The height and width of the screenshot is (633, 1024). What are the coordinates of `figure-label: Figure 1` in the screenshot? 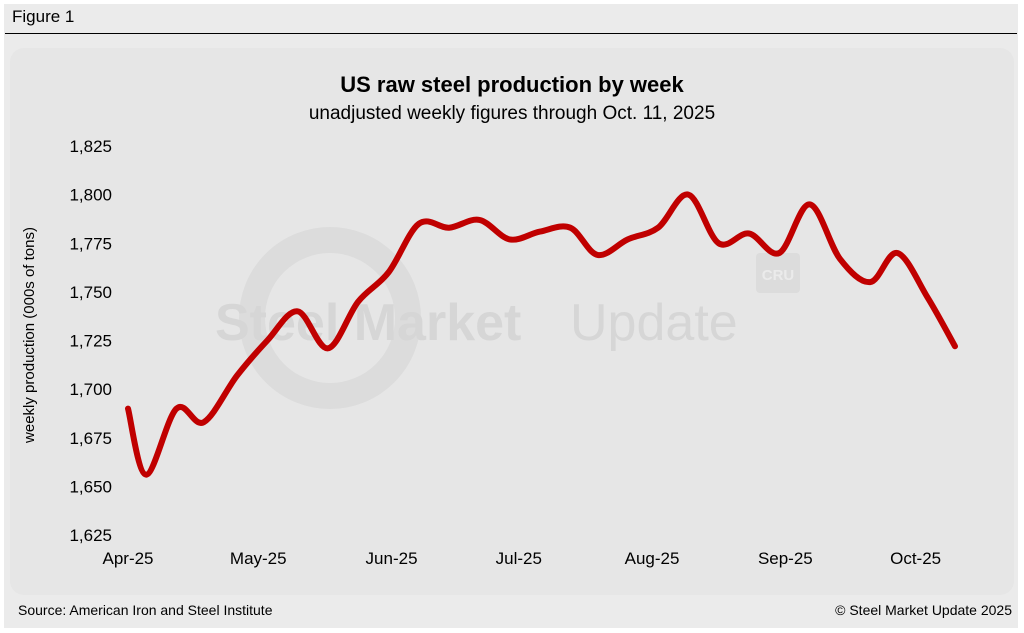 It's located at (43, 16).